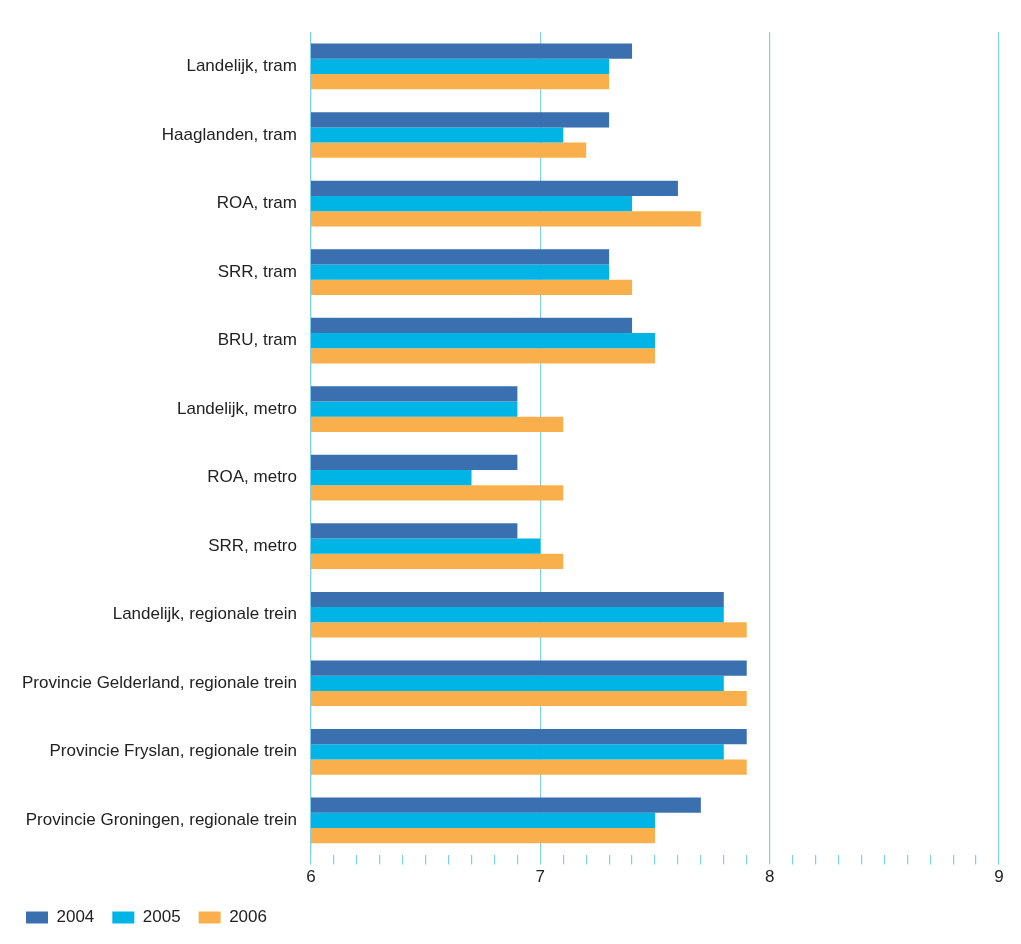 Image resolution: width=1021 pixels, height=944 pixels. What do you see at coordinates (173, 751) in the screenshot?
I see `y-tick-label: Provincie Fryslan, regionale trein` at bounding box center [173, 751].